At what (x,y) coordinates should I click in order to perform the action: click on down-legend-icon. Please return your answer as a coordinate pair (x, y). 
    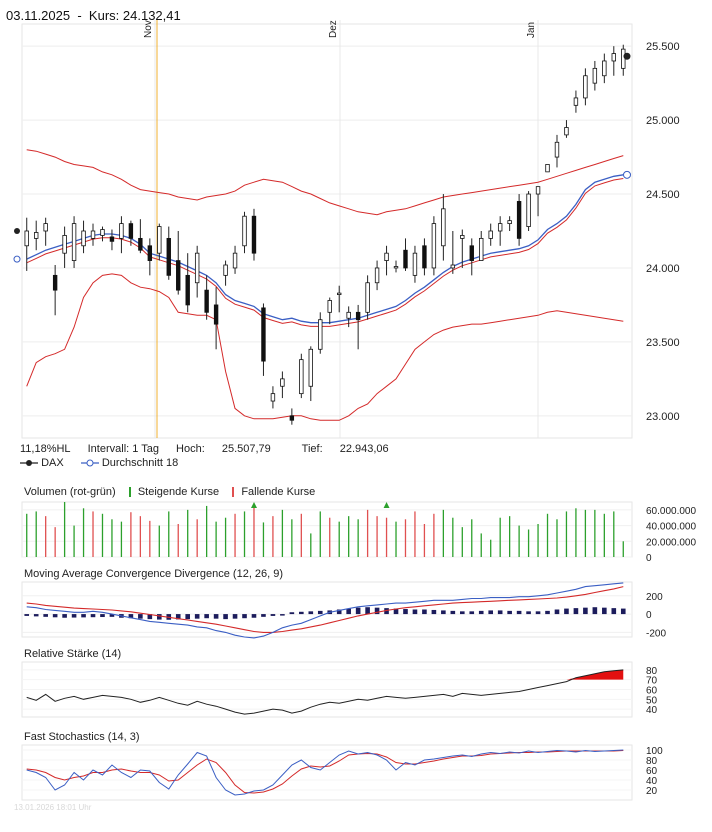
    Looking at the image, I should click on (233, 492).